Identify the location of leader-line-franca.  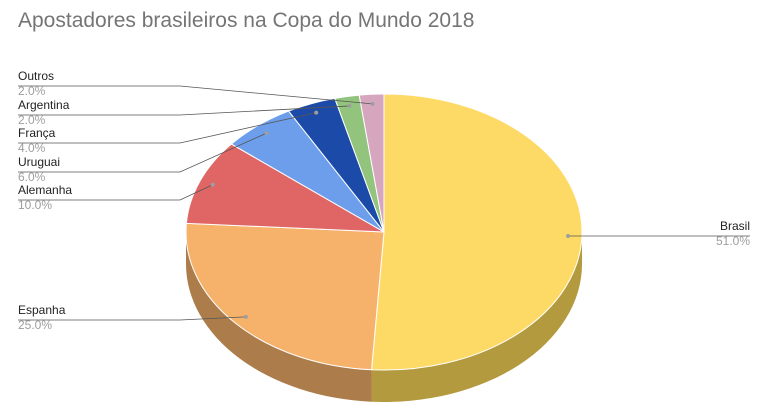
(167, 128).